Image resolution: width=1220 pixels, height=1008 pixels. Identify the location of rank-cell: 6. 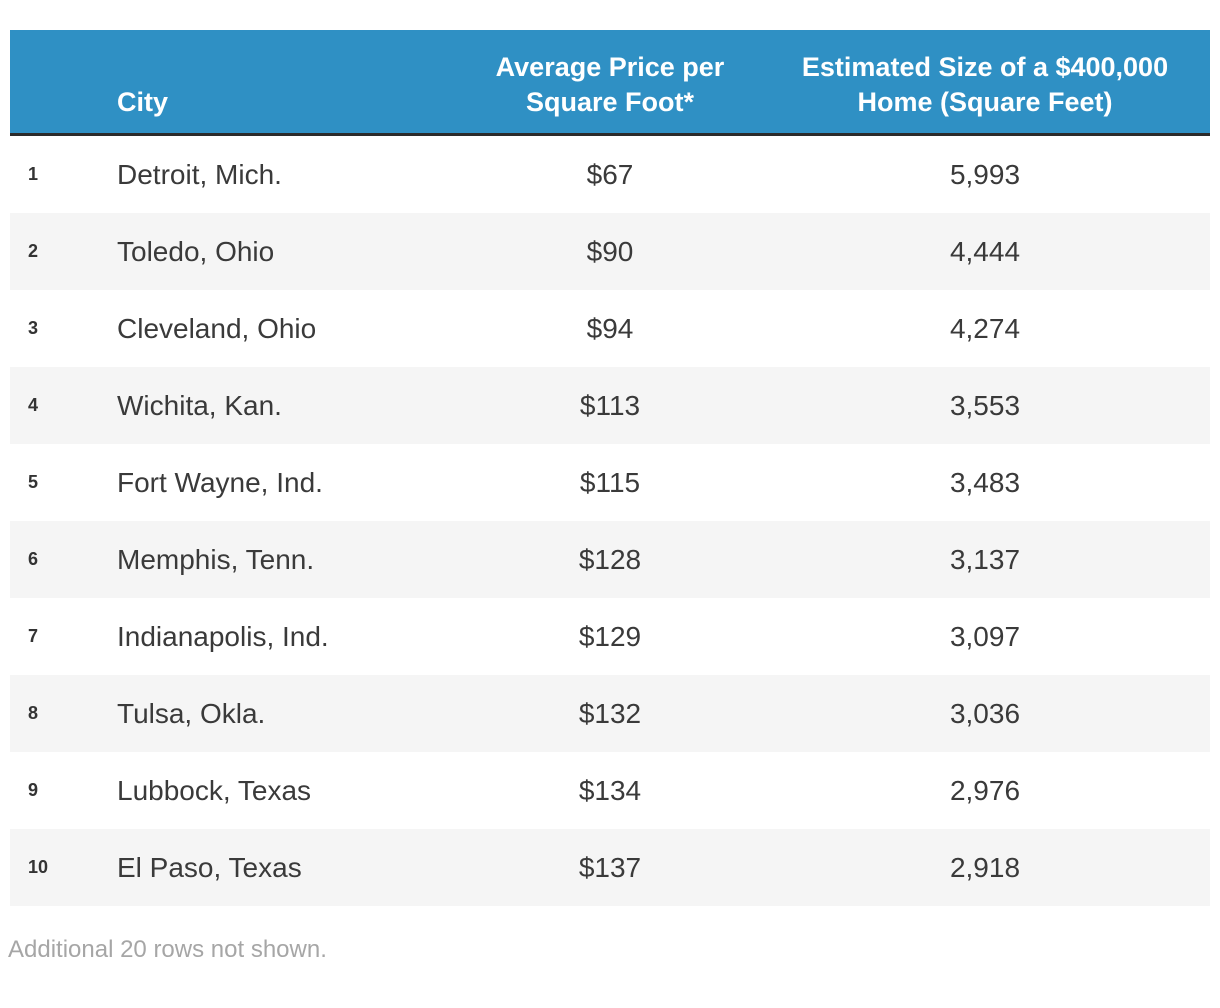
(33, 559).